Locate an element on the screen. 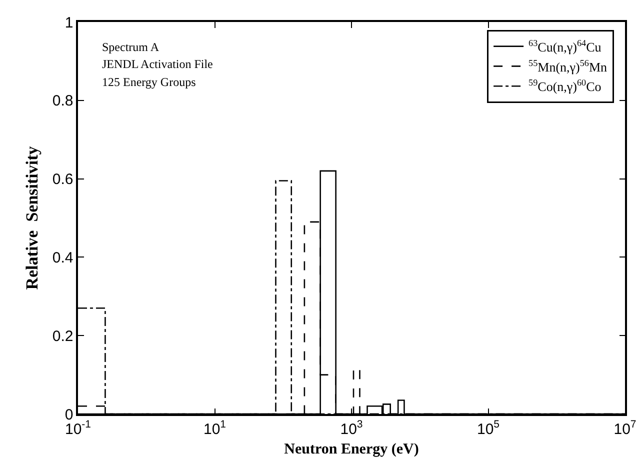 The image size is (643, 476). annotation: JENDL Activation File is located at coordinates (157, 64).